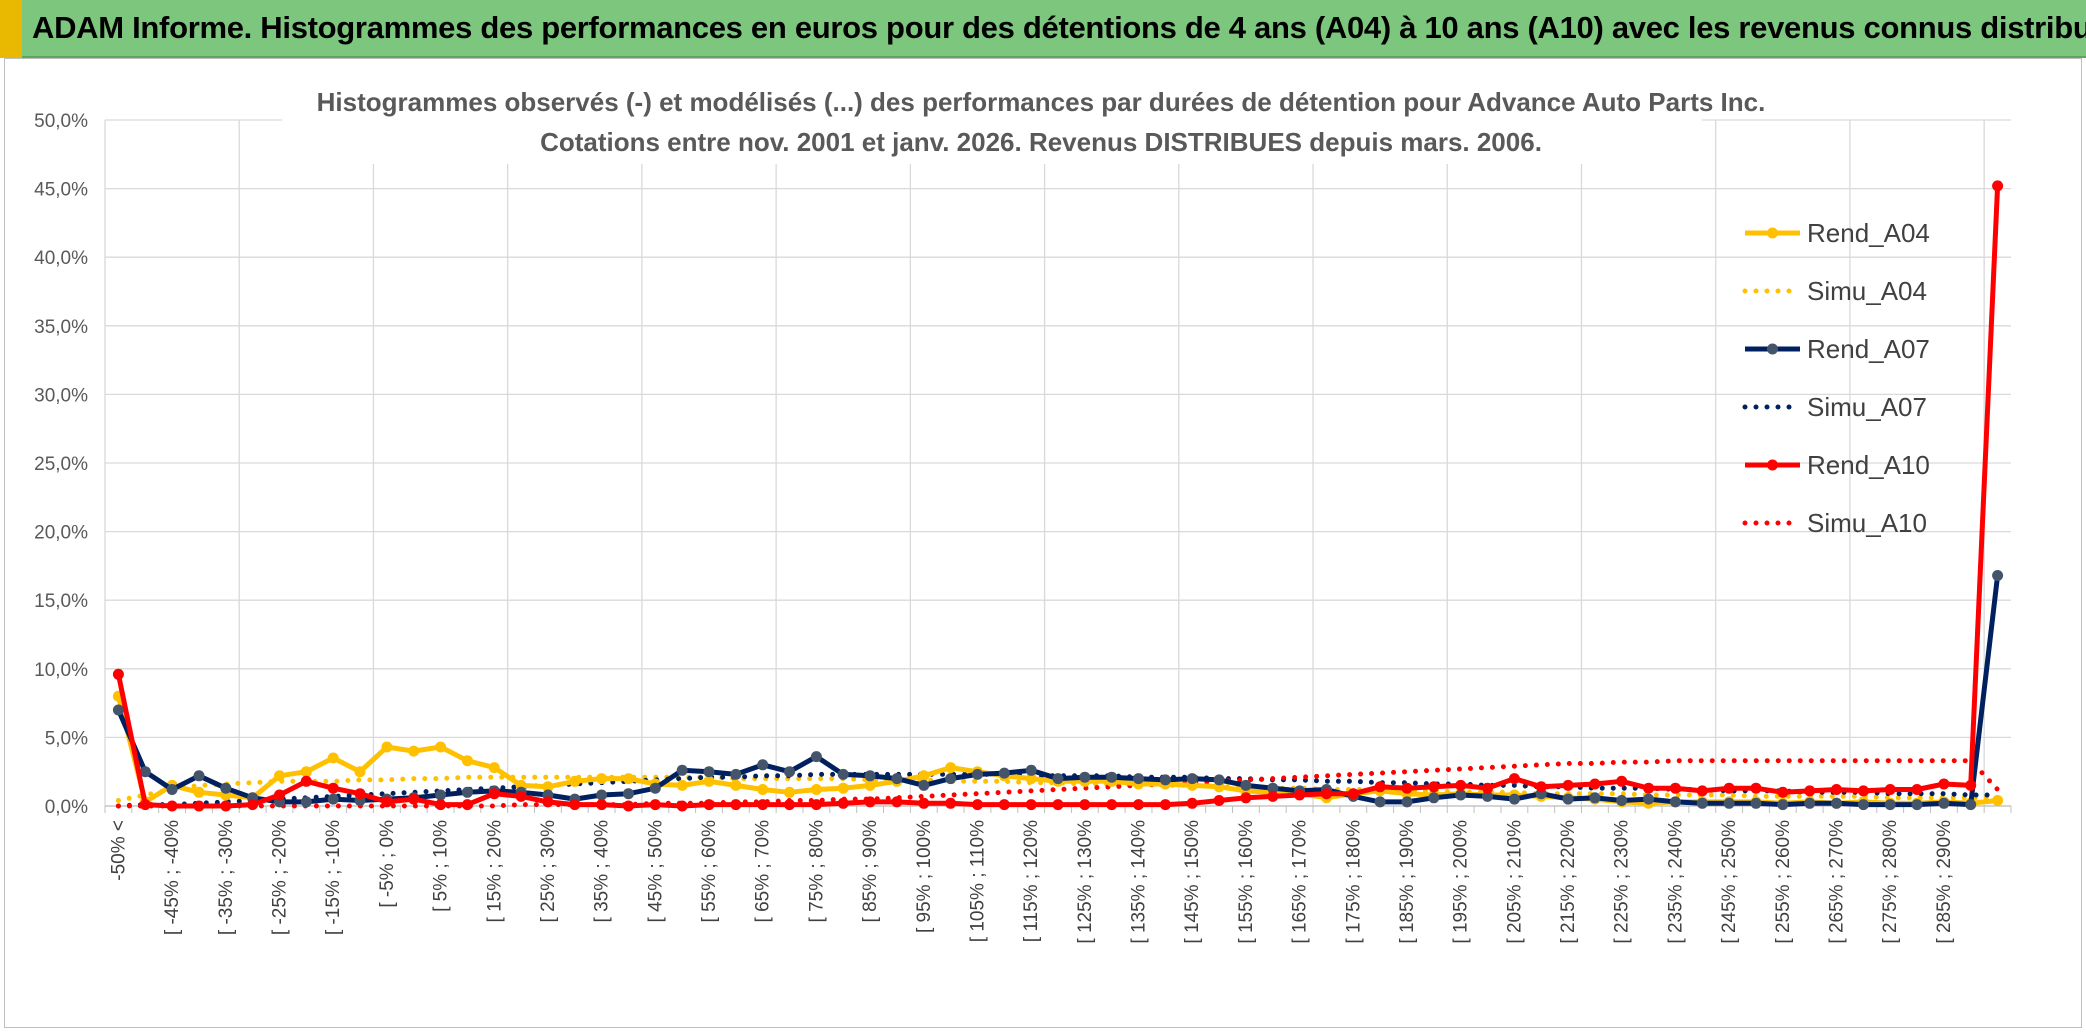  I want to click on legend-item-rend-a10: Rend_A10, so click(1837, 465).